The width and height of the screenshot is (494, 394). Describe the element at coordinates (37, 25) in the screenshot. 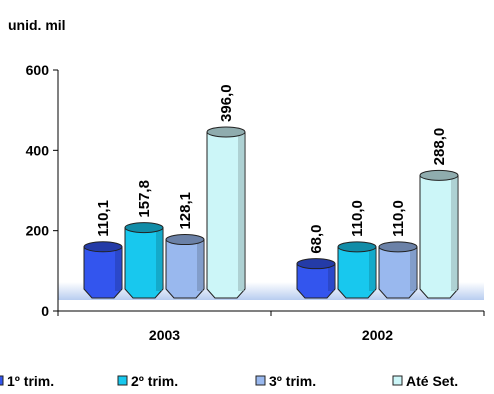

I see `unit-label: unid. mil` at that location.